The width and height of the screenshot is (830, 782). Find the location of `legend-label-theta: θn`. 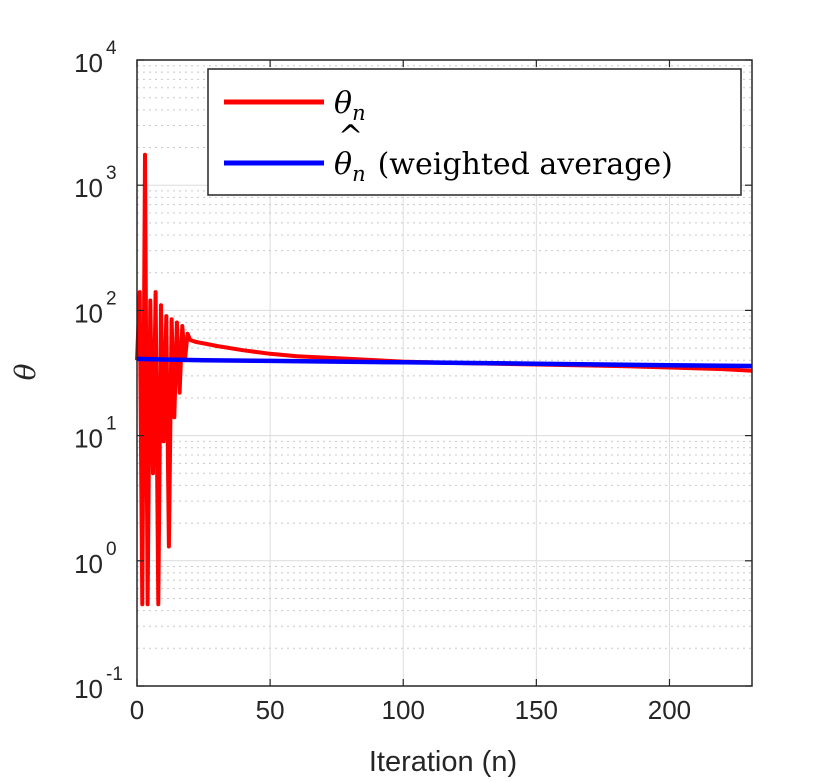

legend-label-theta: θn is located at coordinates (350, 105).